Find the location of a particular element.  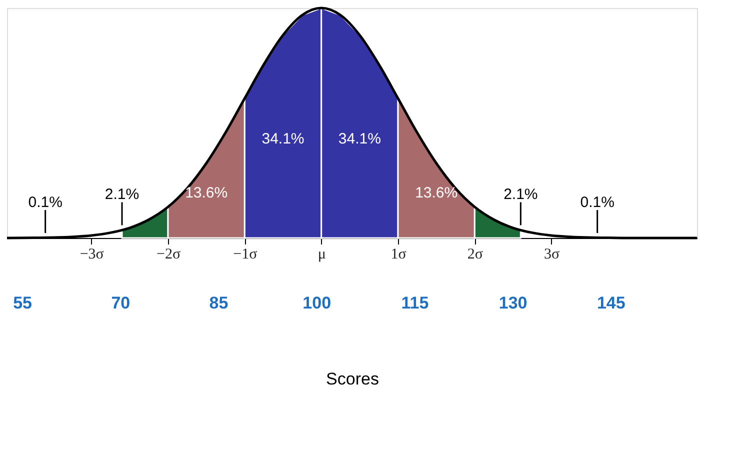

x2-tick-label: 115 is located at coordinates (415, 303).